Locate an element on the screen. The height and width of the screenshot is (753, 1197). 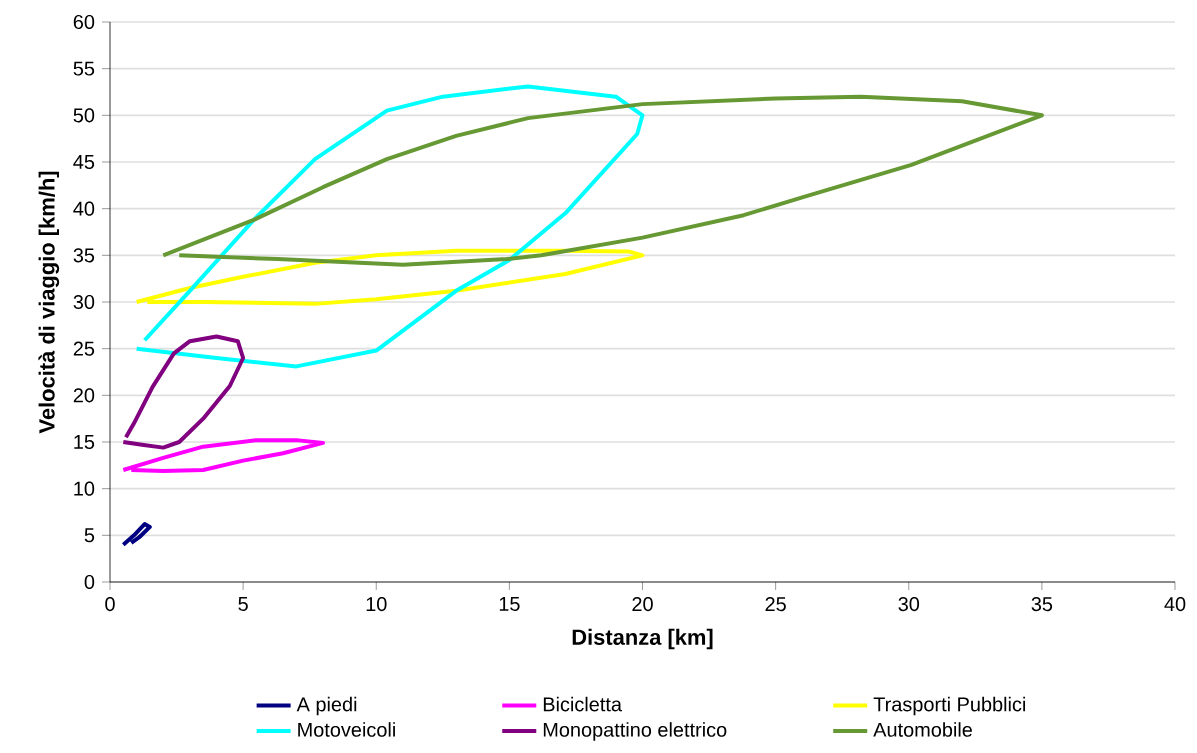
legend-label: A piedi is located at coordinates (326, 706).